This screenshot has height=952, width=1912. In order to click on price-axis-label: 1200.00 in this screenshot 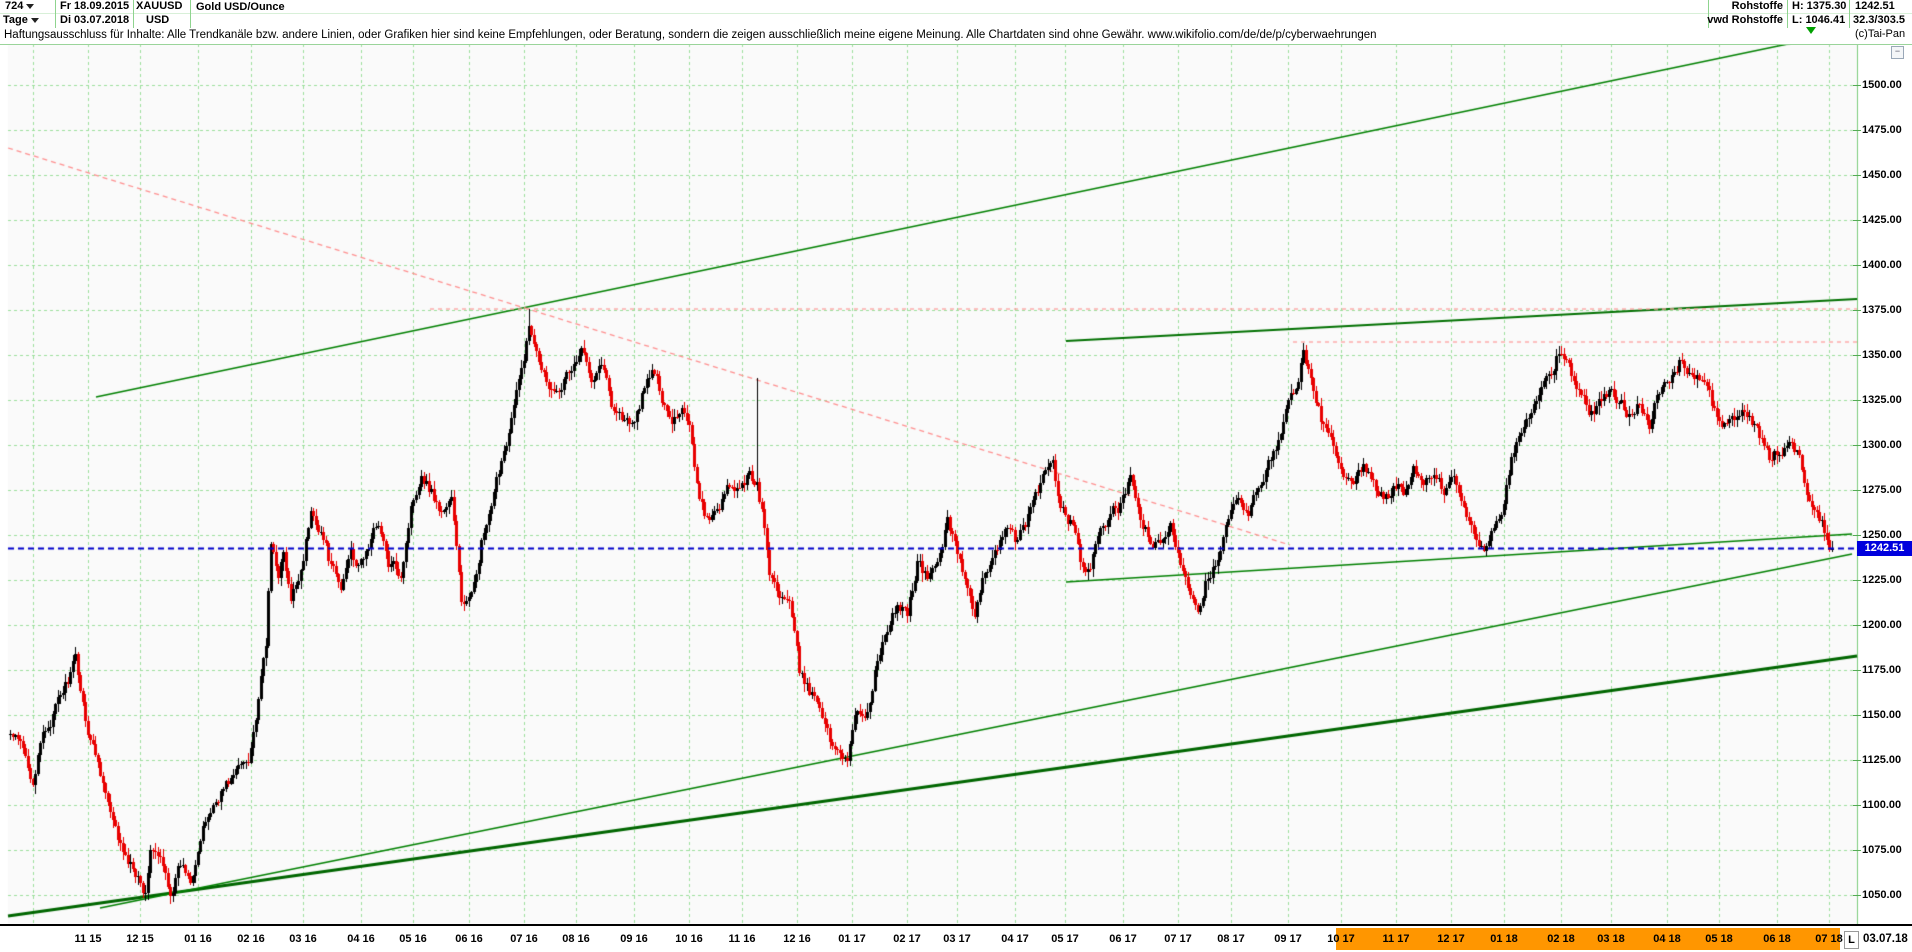, I will do `click(1882, 625)`.